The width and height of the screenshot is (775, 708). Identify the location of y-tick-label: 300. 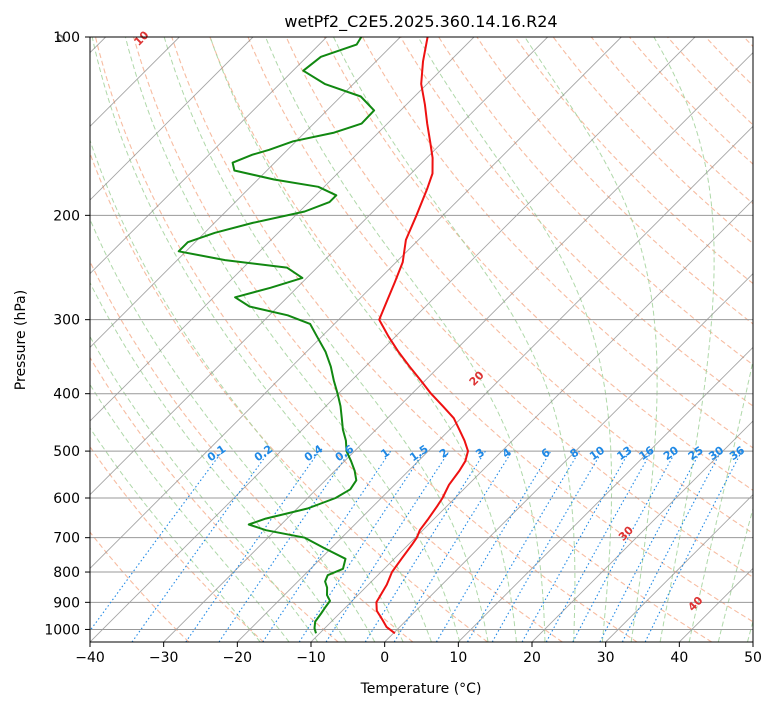
(66, 321).